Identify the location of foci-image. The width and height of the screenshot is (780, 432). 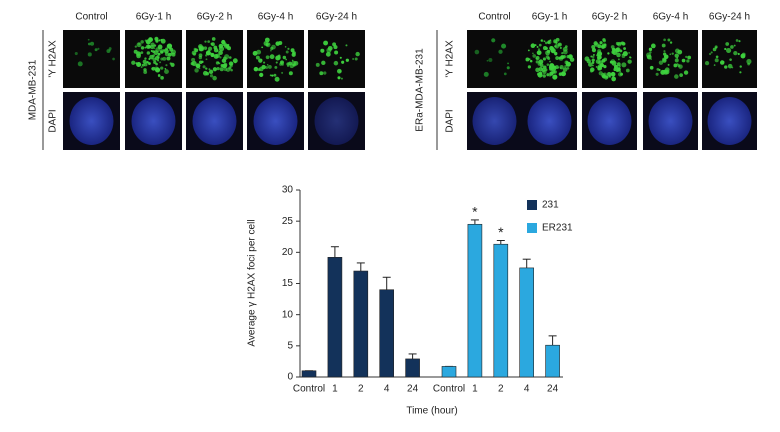
(91, 59).